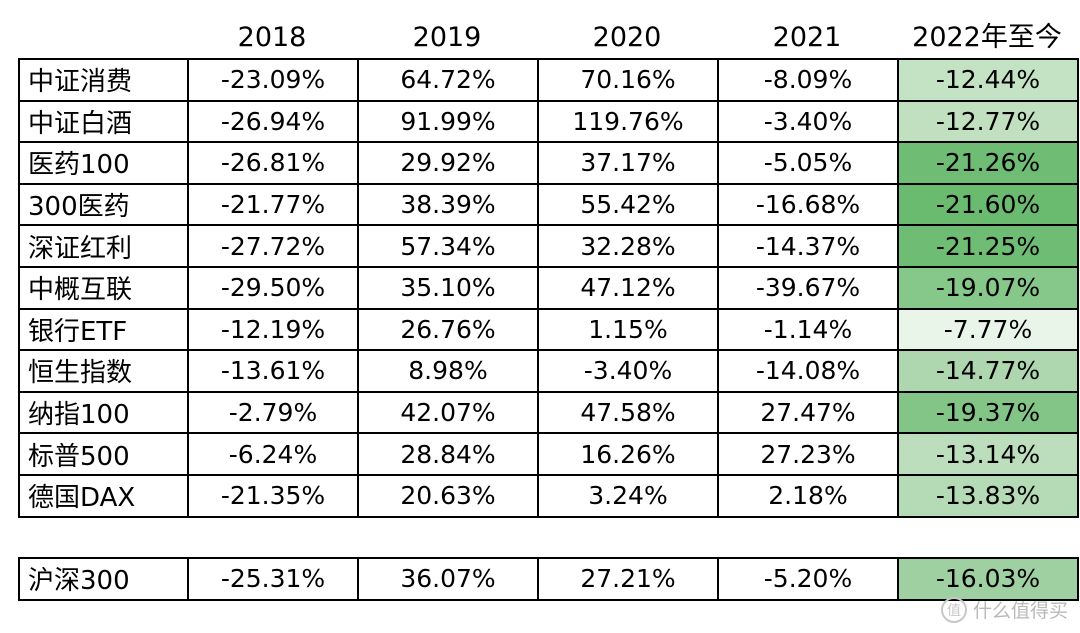 Image resolution: width=1080 pixels, height=633 pixels. Describe the element at coordinates (448, 163) in the screenshot. I see `return-2019-cell: 29.92%` at that location.